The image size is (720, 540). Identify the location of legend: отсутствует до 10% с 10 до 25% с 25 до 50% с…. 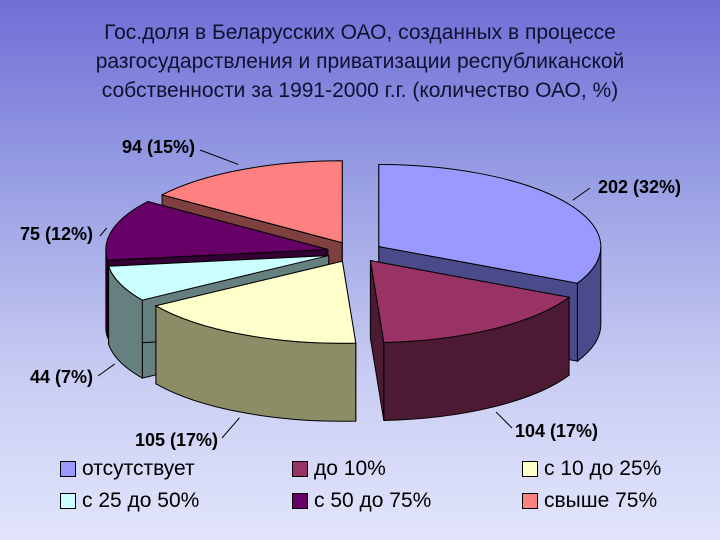
(380, 485).